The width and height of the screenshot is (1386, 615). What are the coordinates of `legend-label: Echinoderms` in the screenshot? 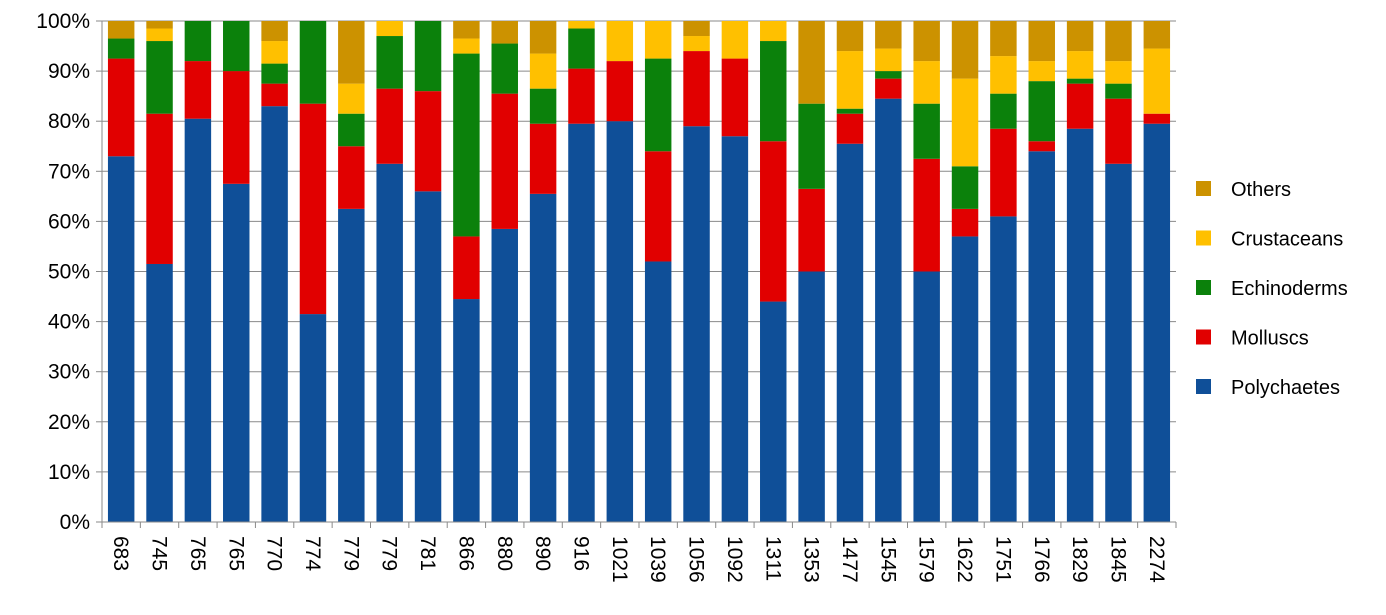 It's located at (1289, 289).